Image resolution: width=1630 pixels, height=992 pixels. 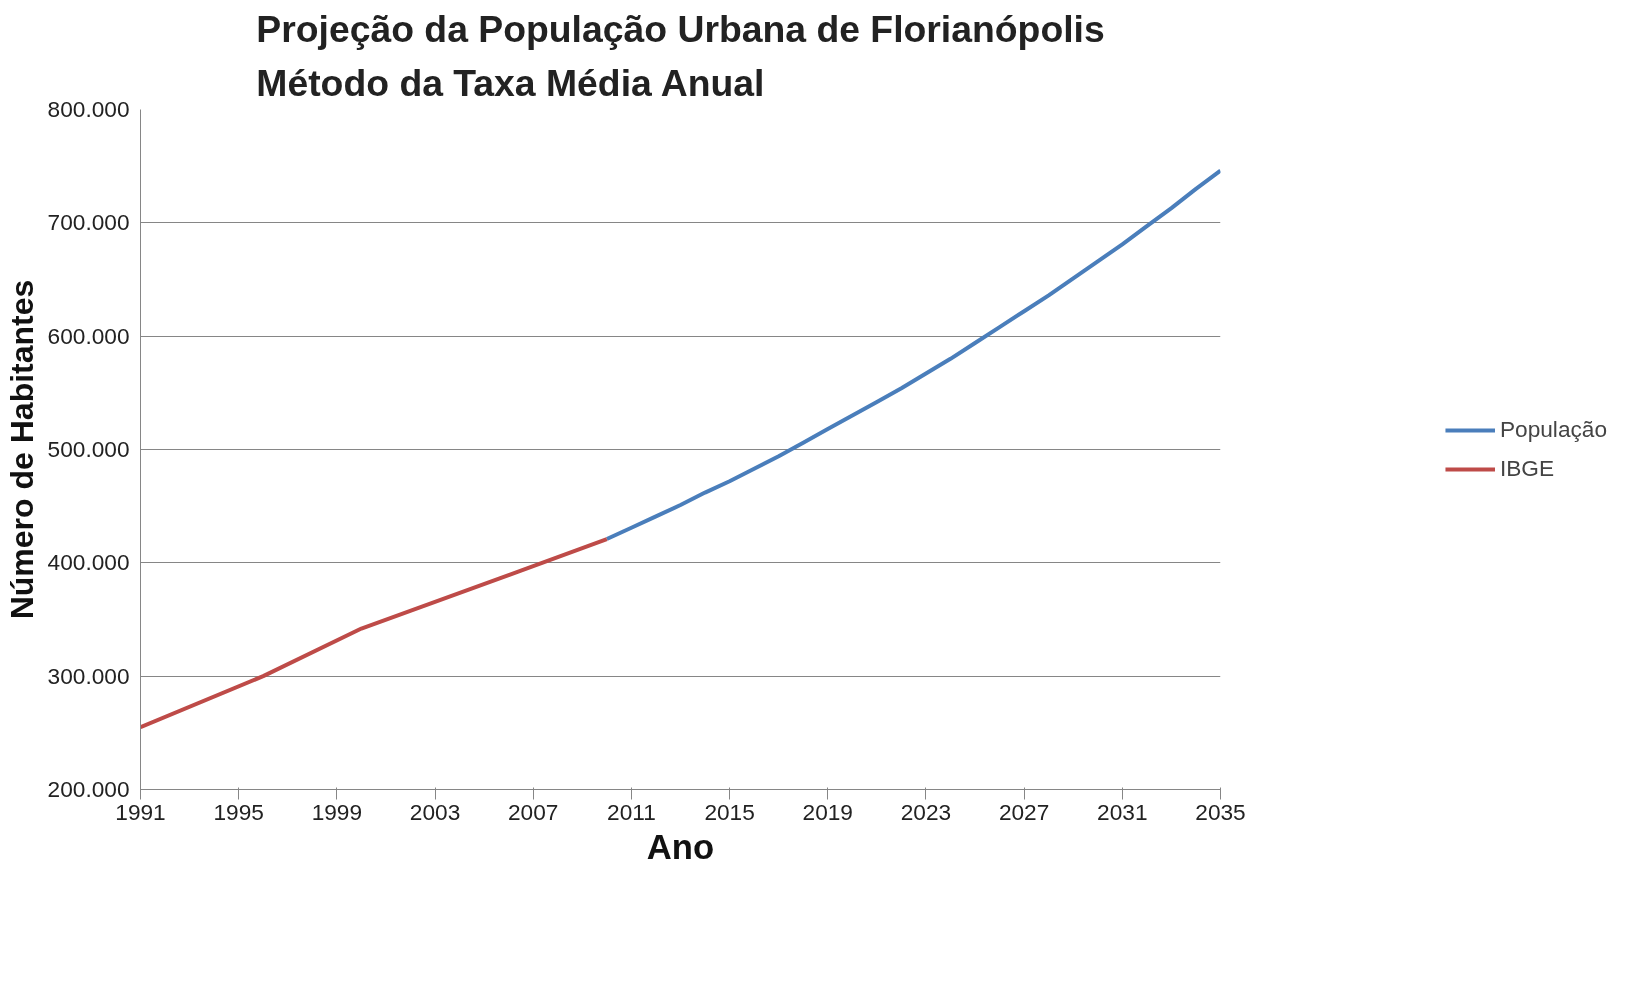 What do you see at coordinates (88, 222) in the screenshot?
I see `y-tick-label: 700.000` at bounding box center [88, 222].